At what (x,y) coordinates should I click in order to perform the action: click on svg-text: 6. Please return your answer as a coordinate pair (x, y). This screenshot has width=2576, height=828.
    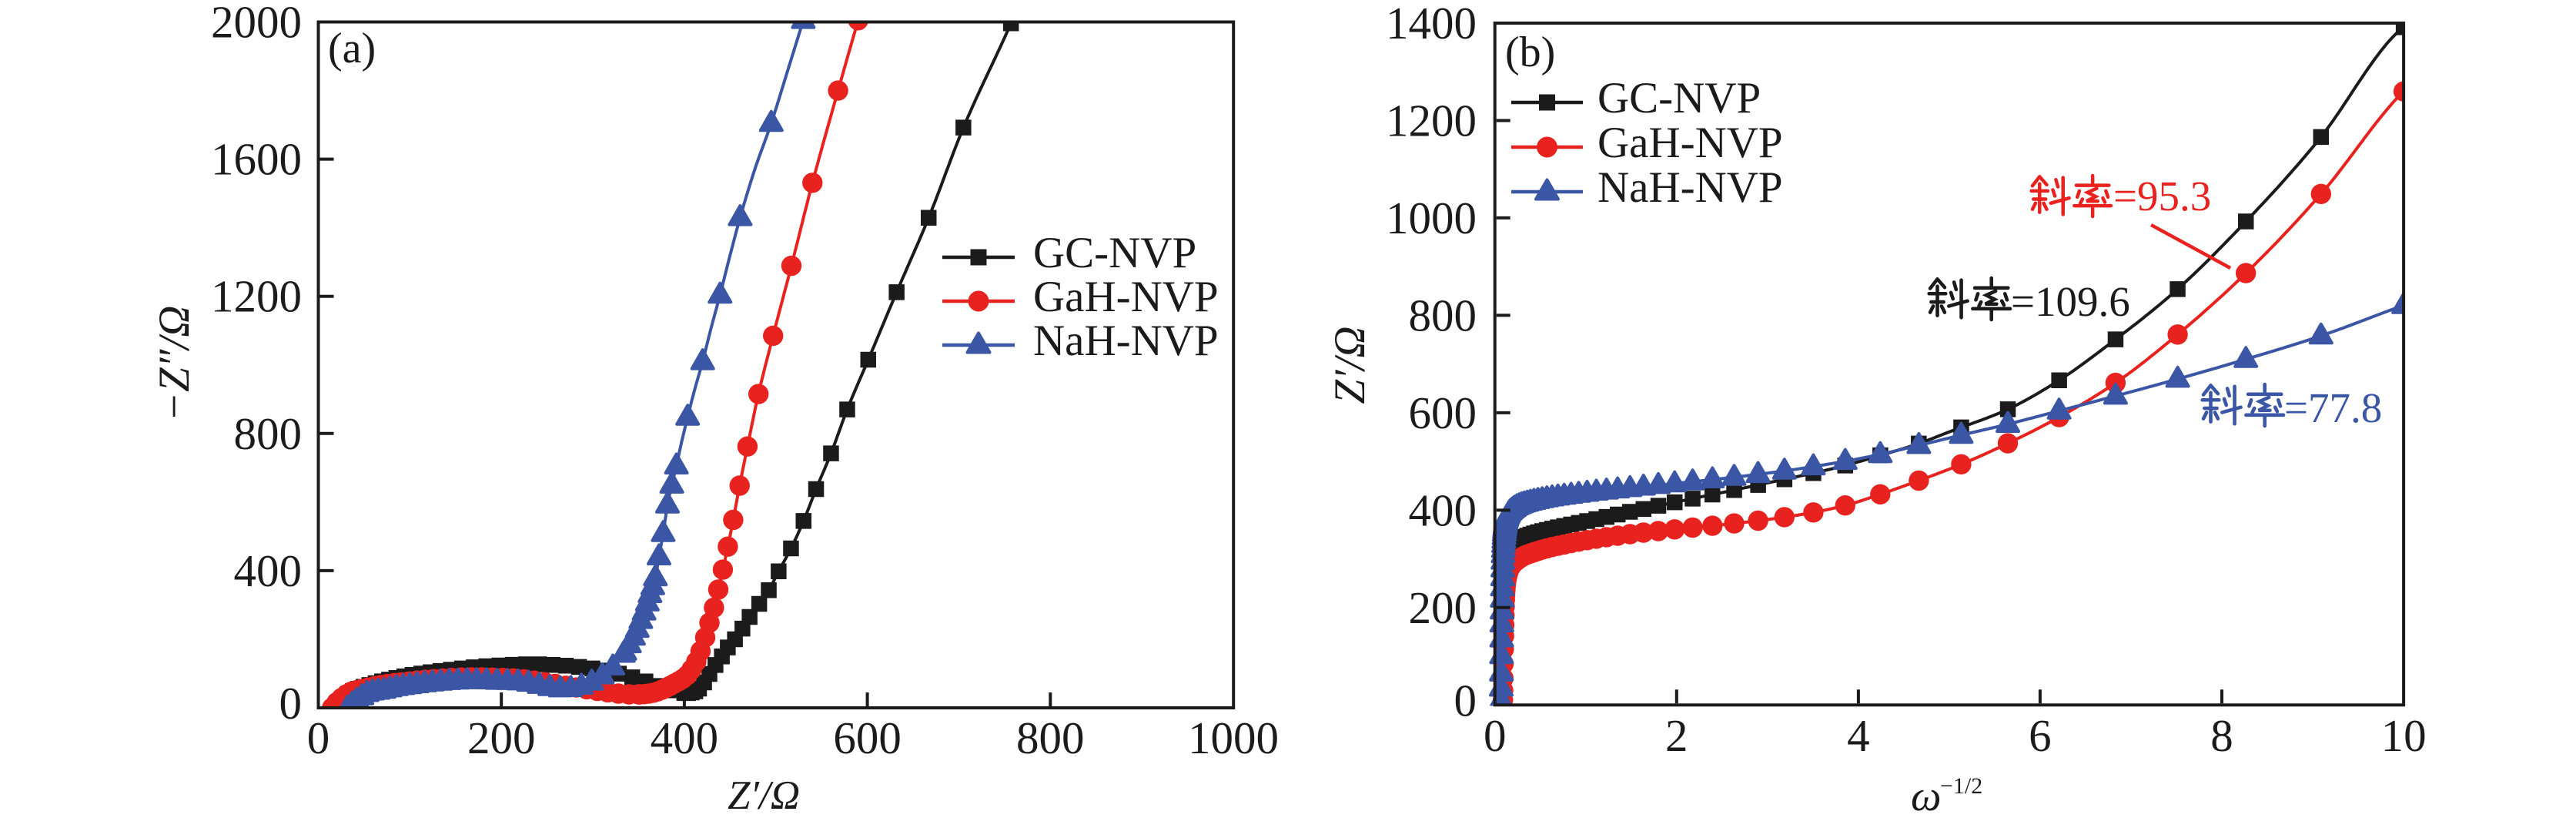
    Looking at the image, I should click on (2041, 735).